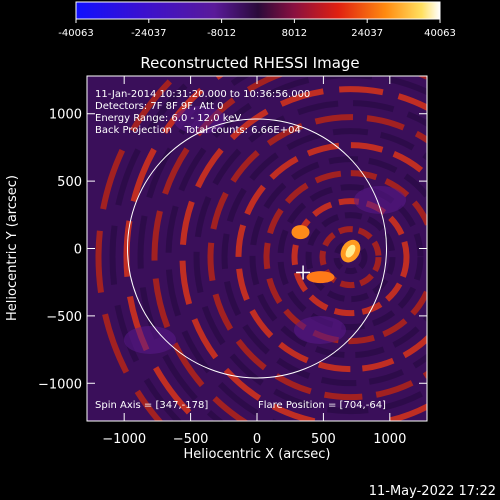 The height and width of the screenshot is (500, 500). Describe the element at coordinates (294, 33) in the screenshot. I see `colorbar-tick-label: 8012` at that location.